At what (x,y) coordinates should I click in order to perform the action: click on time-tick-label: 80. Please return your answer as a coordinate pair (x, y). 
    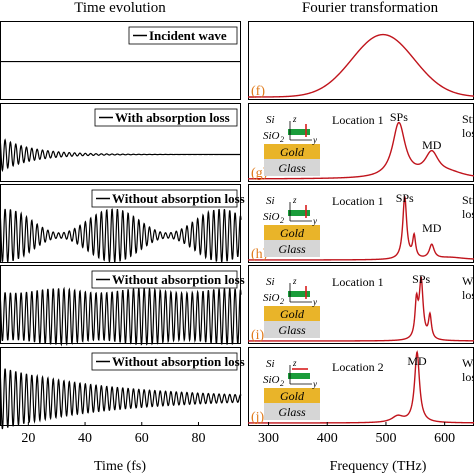
    Looking at the image, I should click on (198, 438).